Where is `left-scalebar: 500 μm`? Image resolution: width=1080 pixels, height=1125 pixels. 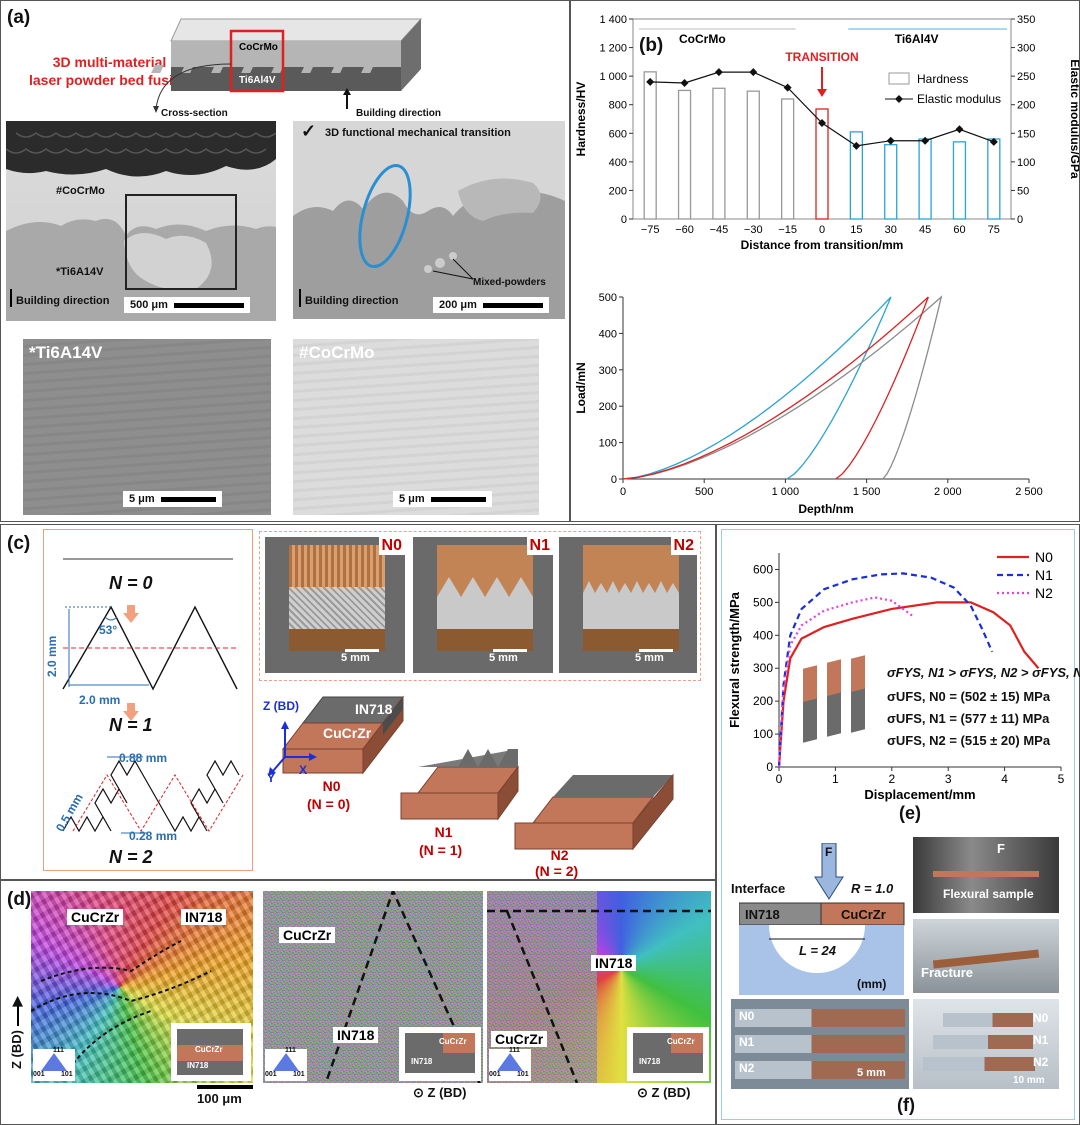 left-scalebar: 500 μm is located at coordinates (187, 305).